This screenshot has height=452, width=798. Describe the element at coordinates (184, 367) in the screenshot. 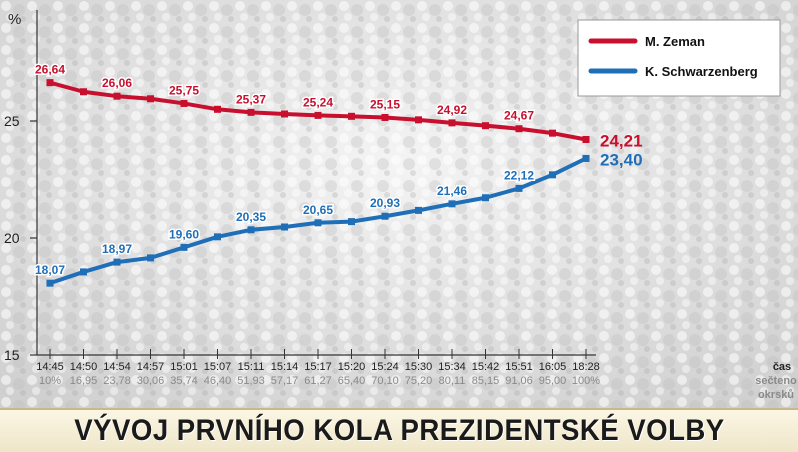

I see `x-tick-label: 15:01` at that location.